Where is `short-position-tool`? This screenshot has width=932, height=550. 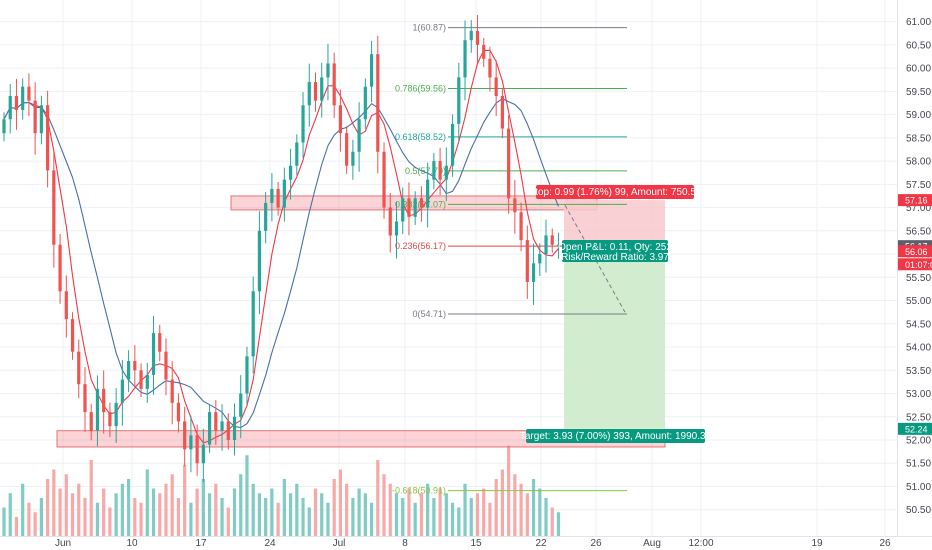 short-position-tool is located at coordinates (614, 314).